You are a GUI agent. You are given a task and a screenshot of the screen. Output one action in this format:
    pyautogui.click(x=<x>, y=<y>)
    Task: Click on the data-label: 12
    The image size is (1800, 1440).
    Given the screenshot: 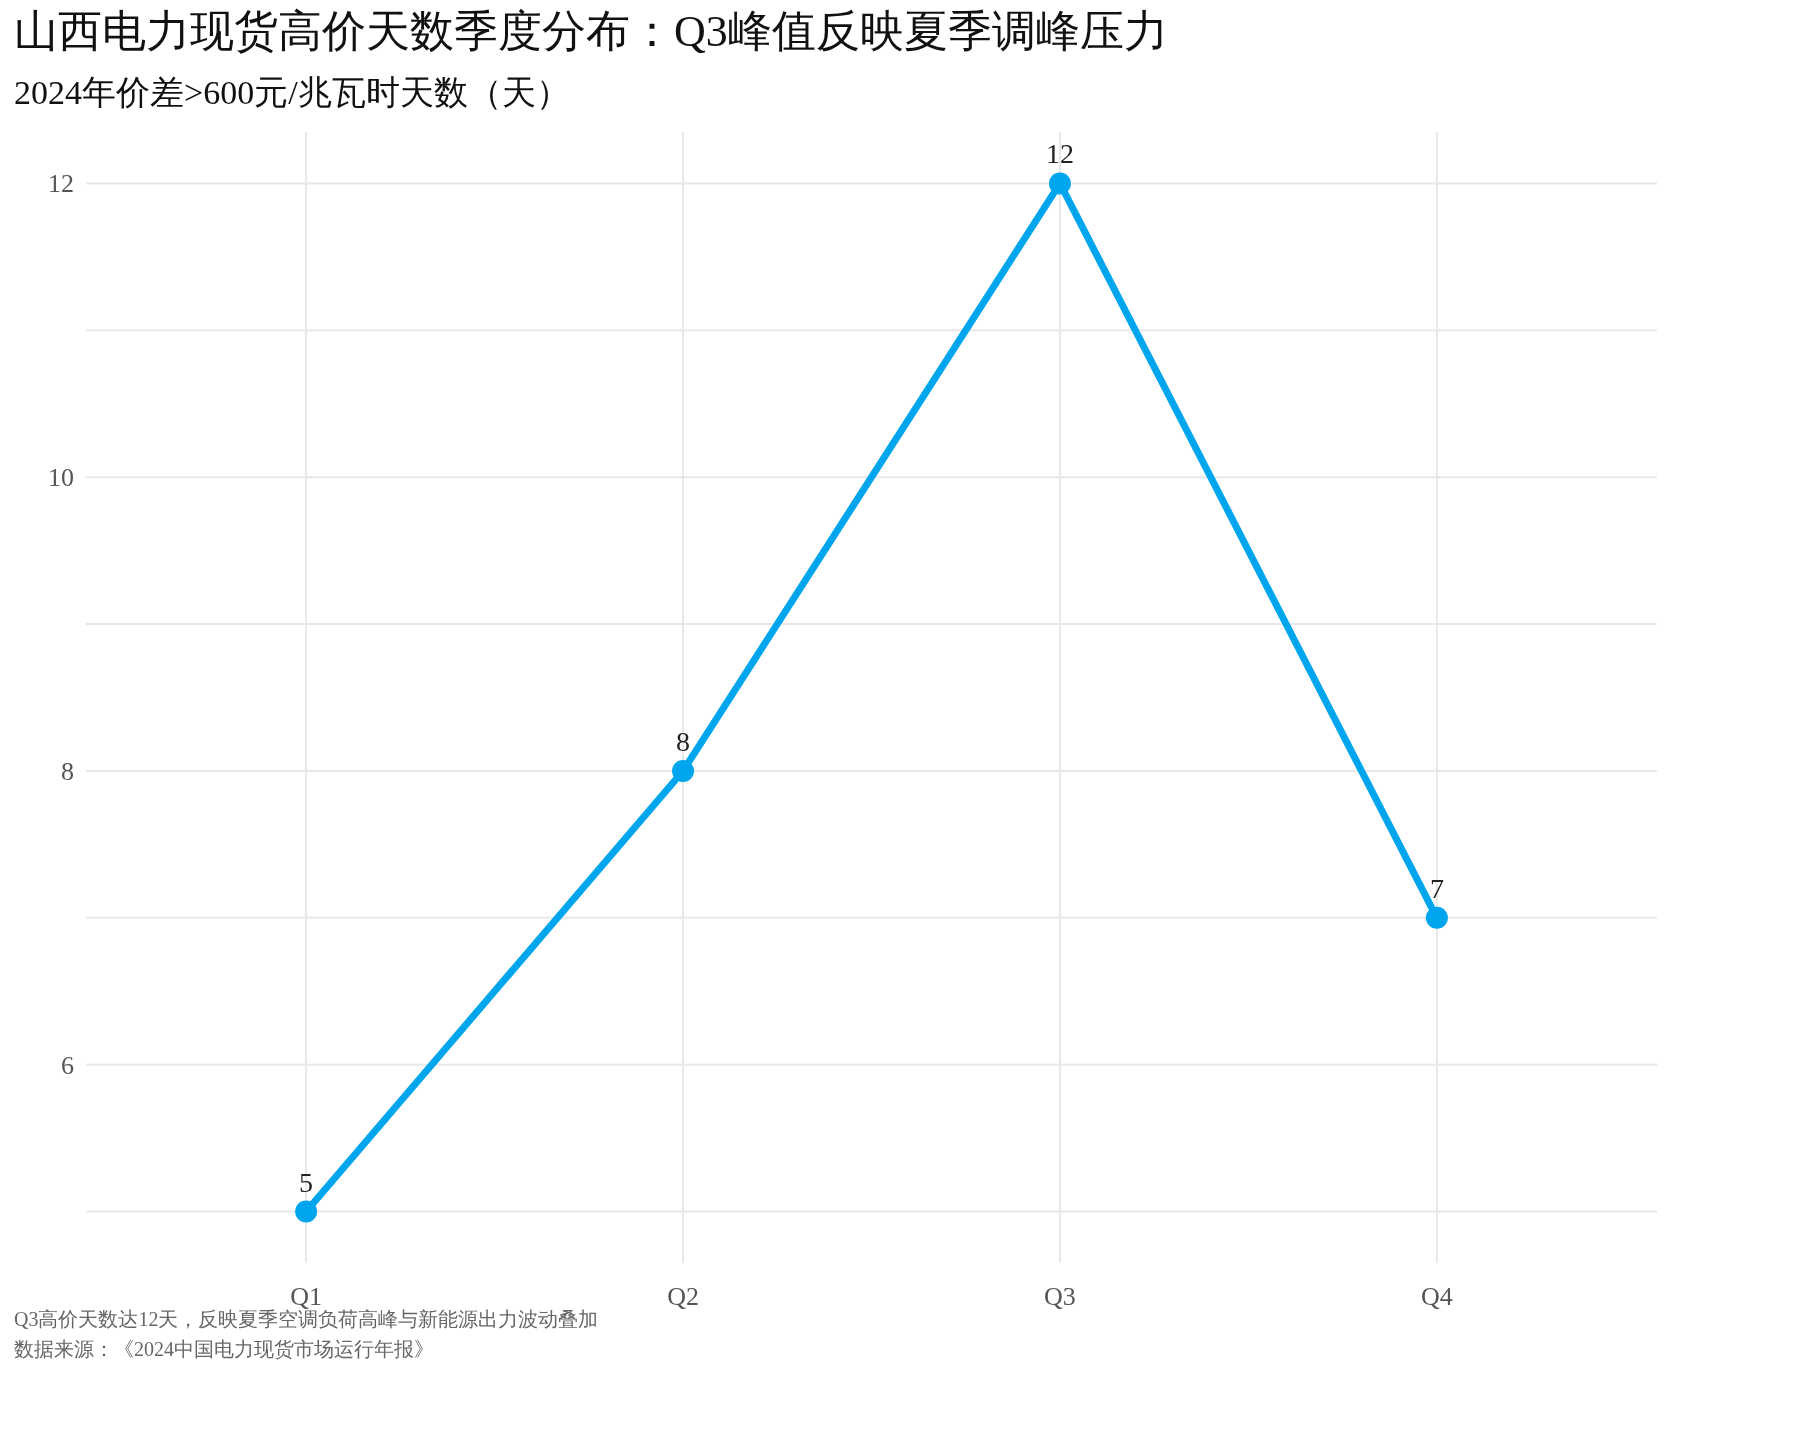 What is the action you would take?
    pyautogui.click(x=1059, y=154)
    